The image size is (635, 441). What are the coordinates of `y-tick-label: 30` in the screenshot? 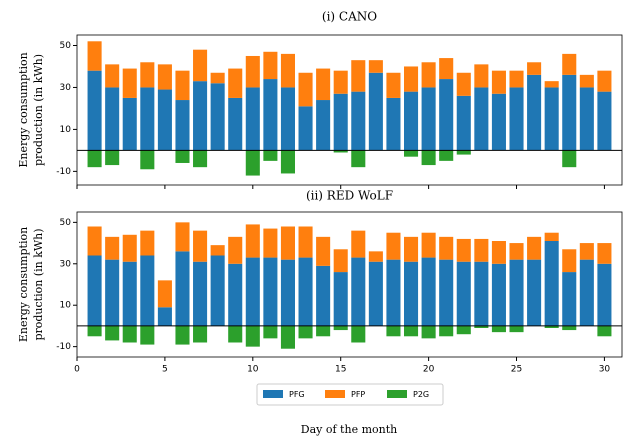 It's located at (66, 88).